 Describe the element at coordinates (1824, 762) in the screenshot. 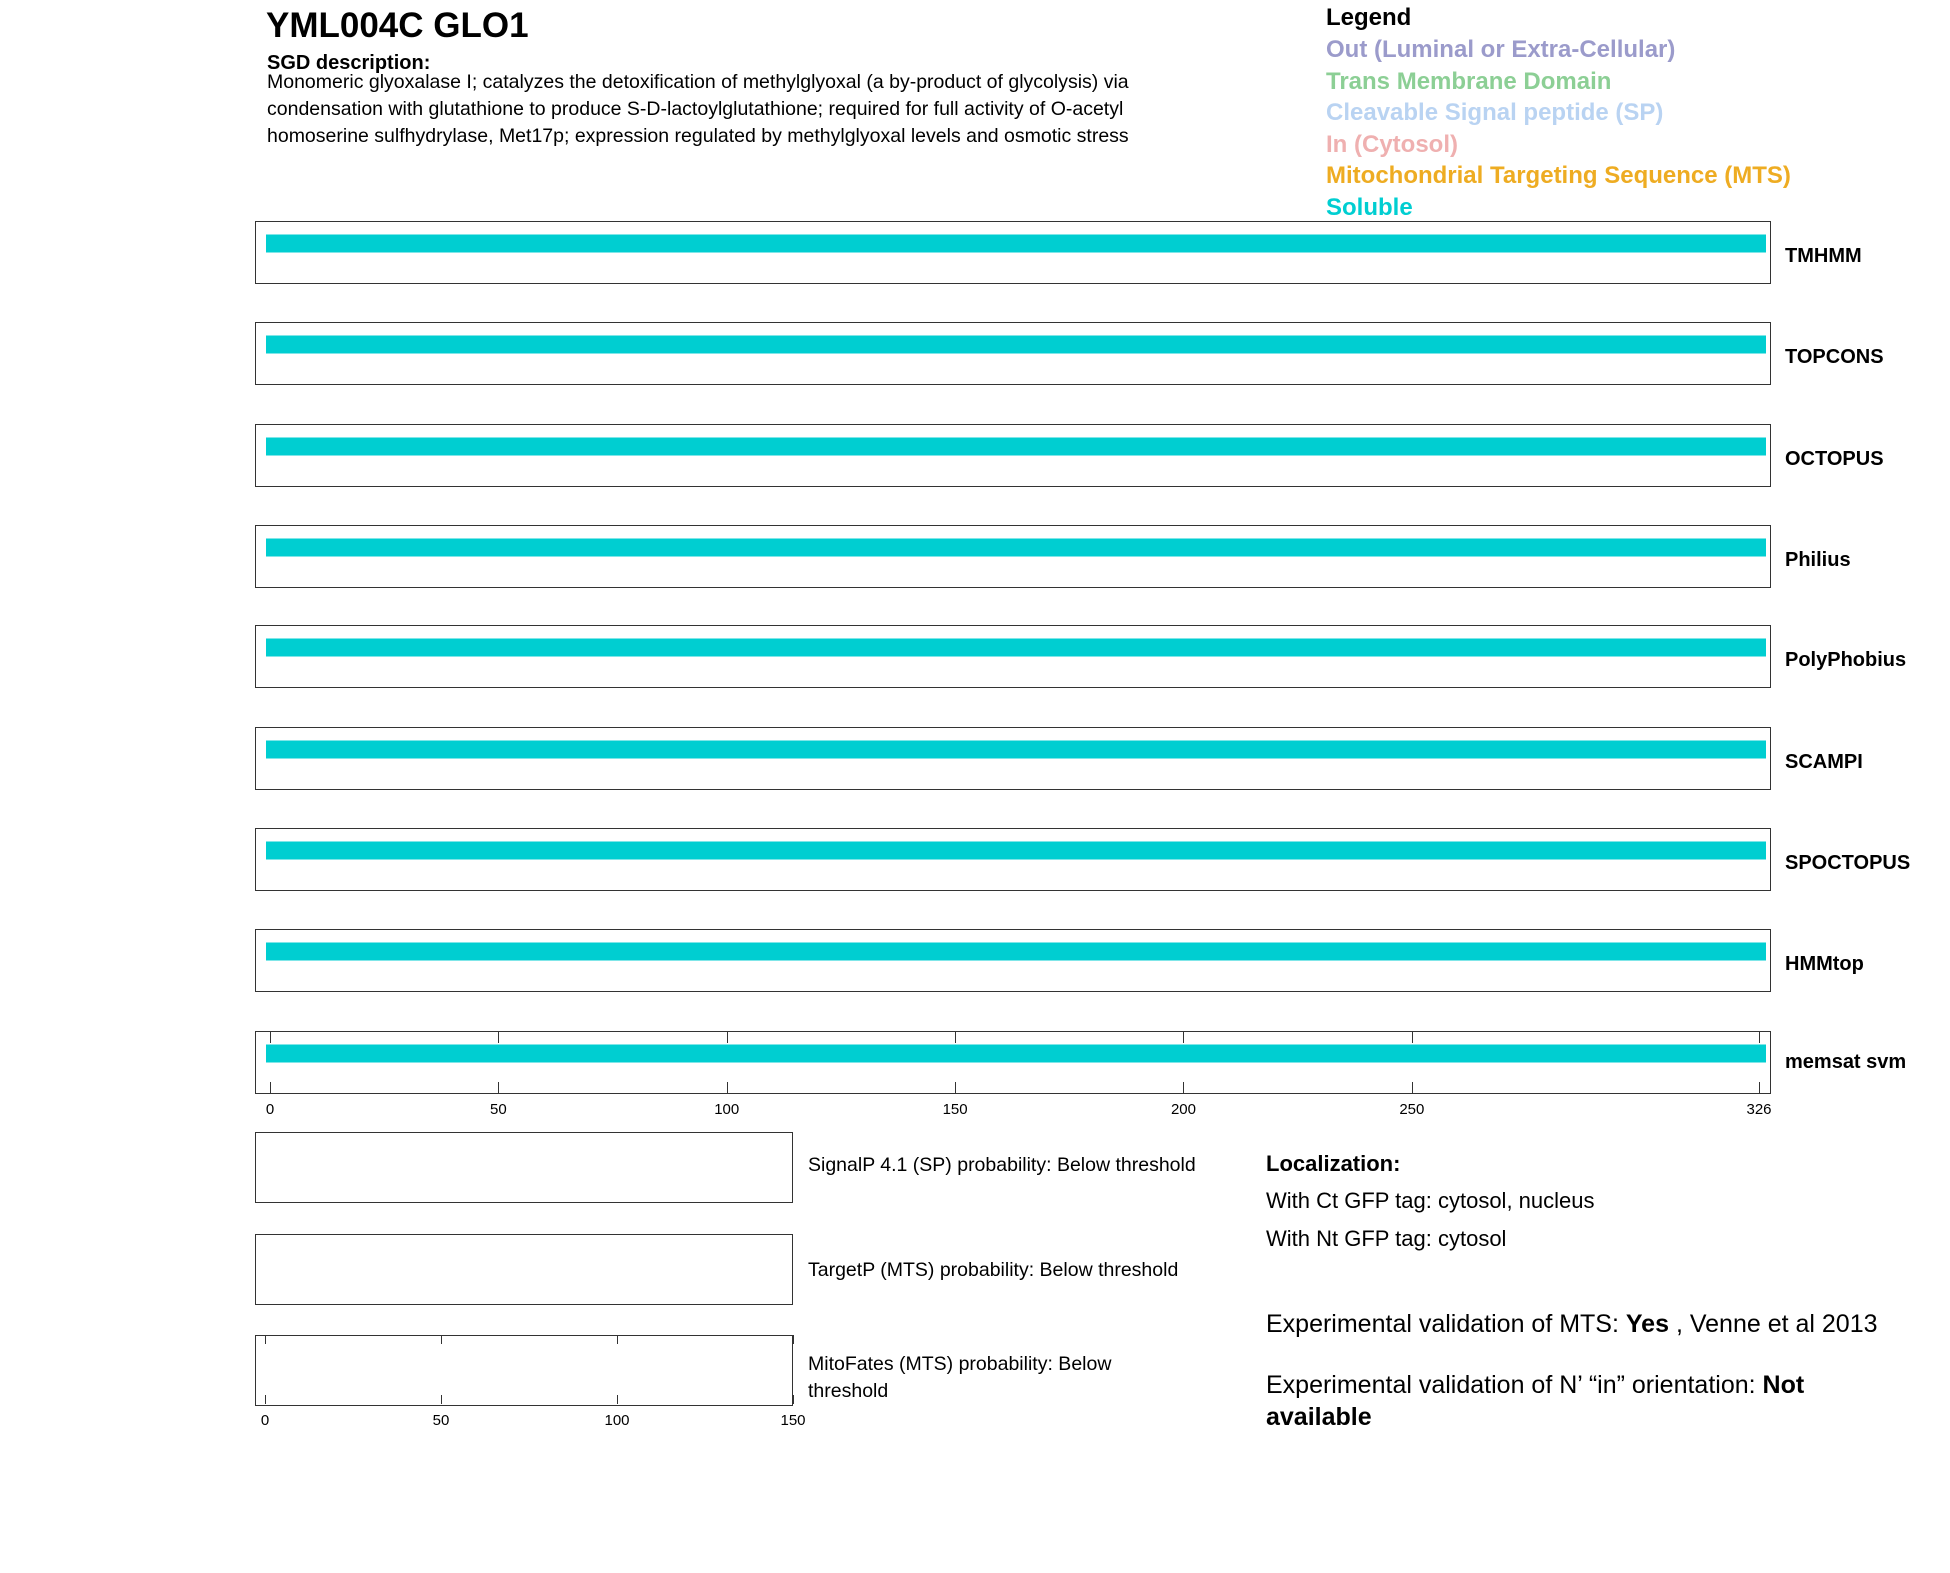

I see `track-label: SCAMPI` at that location.